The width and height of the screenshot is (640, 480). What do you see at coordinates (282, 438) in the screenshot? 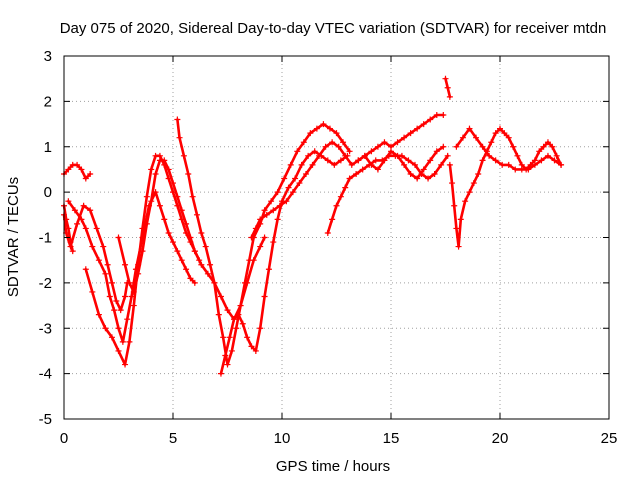
I see `x-tick-label: 10` at bounding box center [282, 438].